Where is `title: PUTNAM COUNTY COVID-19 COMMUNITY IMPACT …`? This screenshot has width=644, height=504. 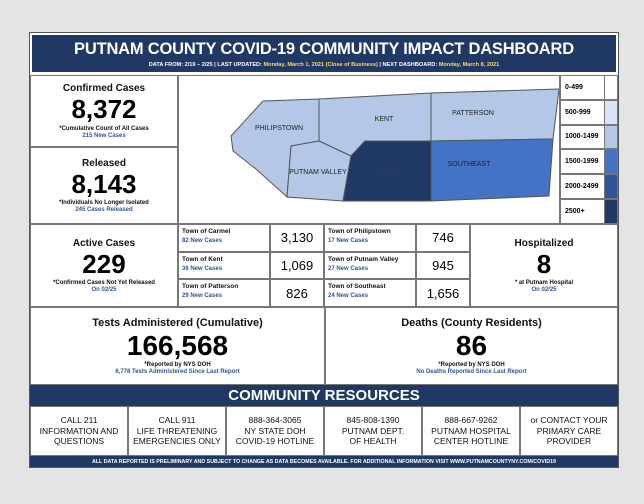
title: PUTNAM COUNTY COVID-19 COMMUNITY IMPACT … is located at coordinates (324, 49).